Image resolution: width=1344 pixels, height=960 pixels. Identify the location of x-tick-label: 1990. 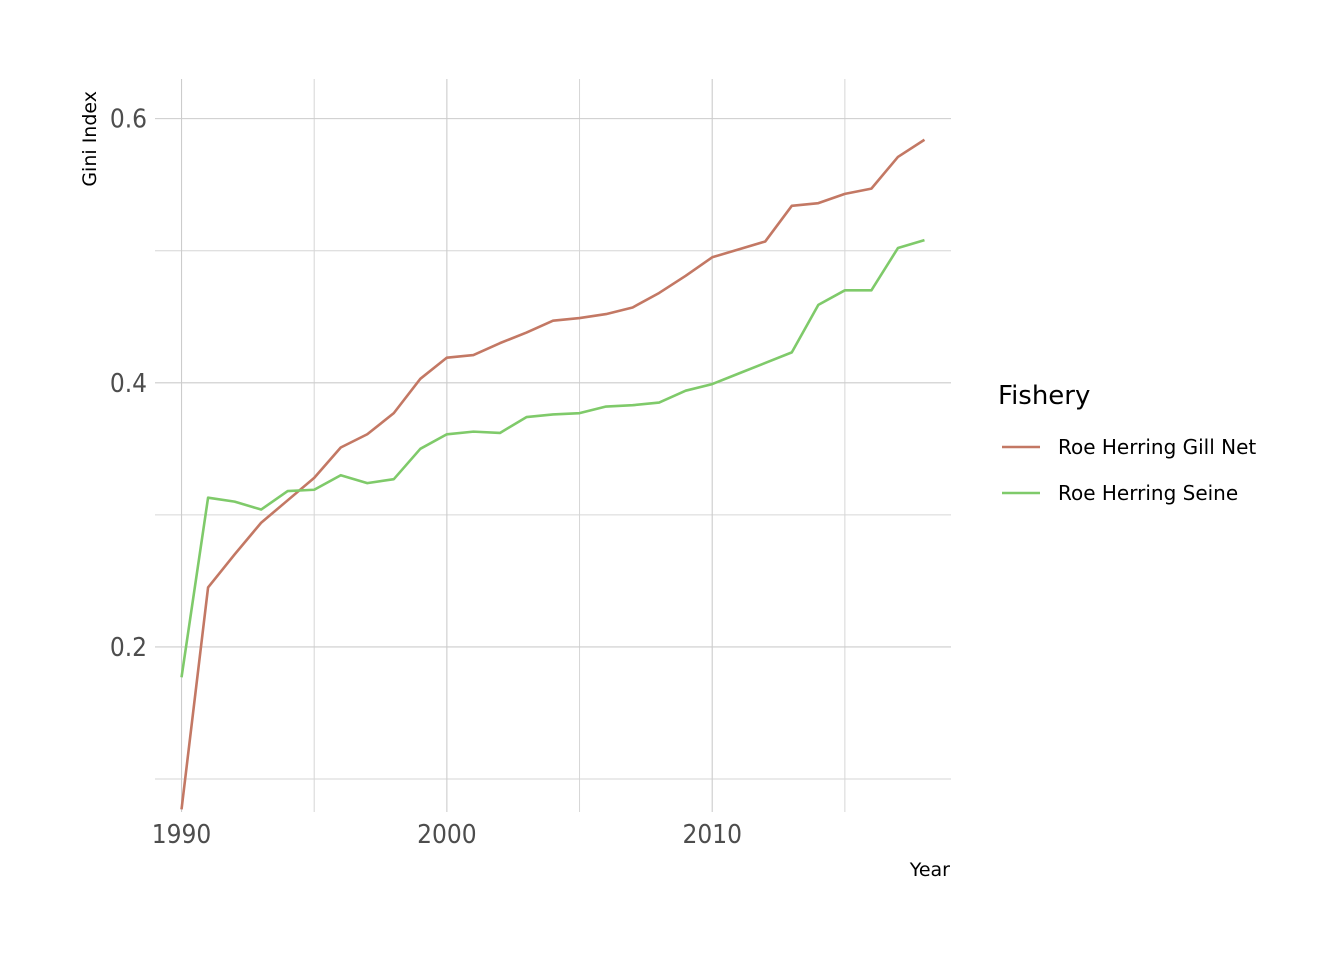
(182, 835).